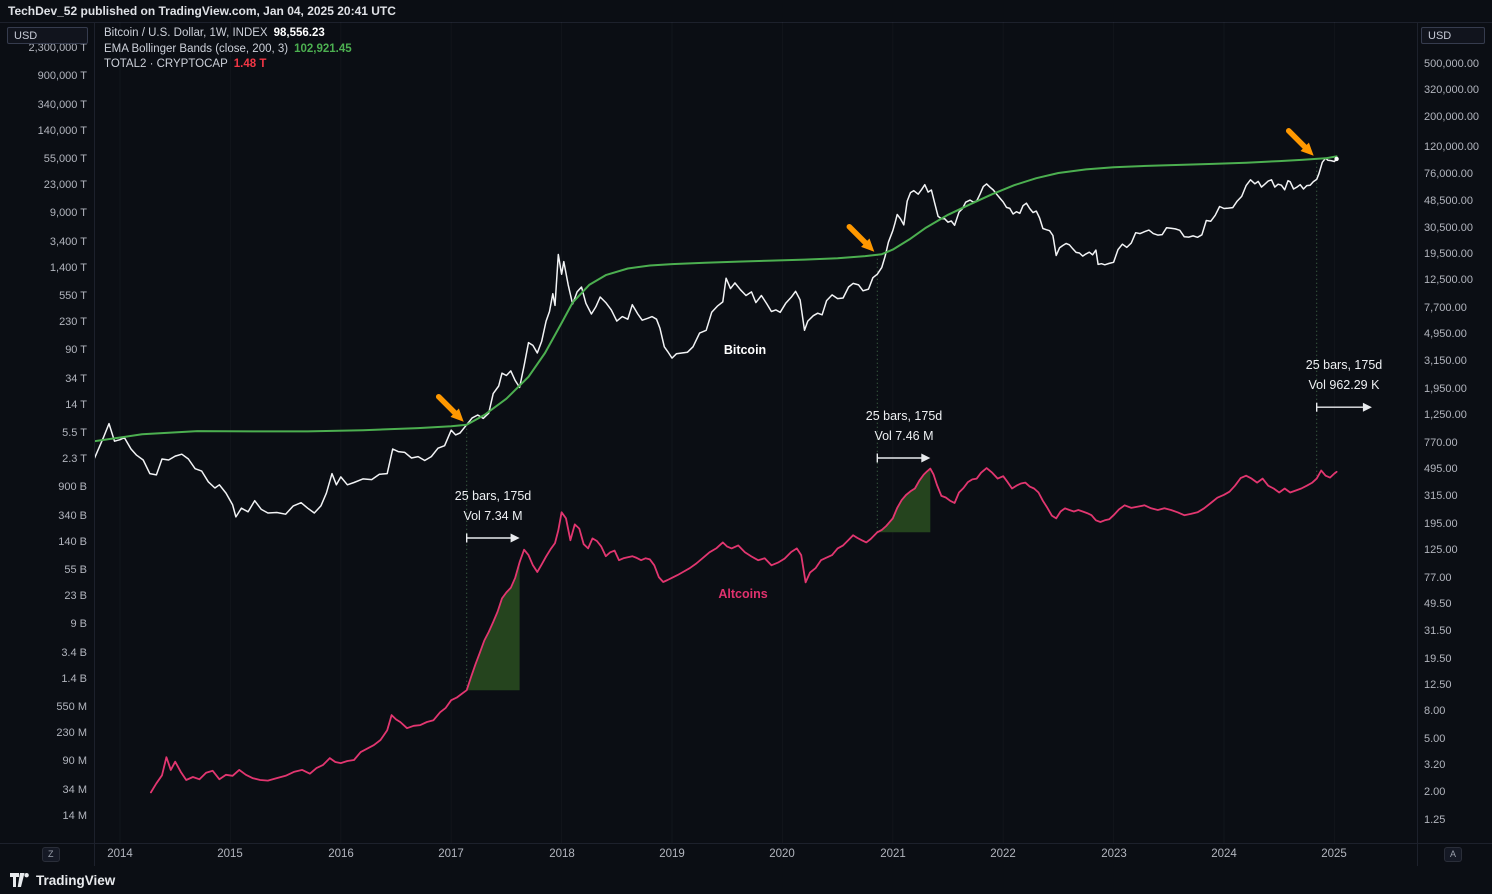 The width and height of the screenshot is (1492, 894). What do you see at coordinates (1445, 334) in the screenshot?
I see `right-axis-label: 4,950.00` at bounding box center [1445, 334].